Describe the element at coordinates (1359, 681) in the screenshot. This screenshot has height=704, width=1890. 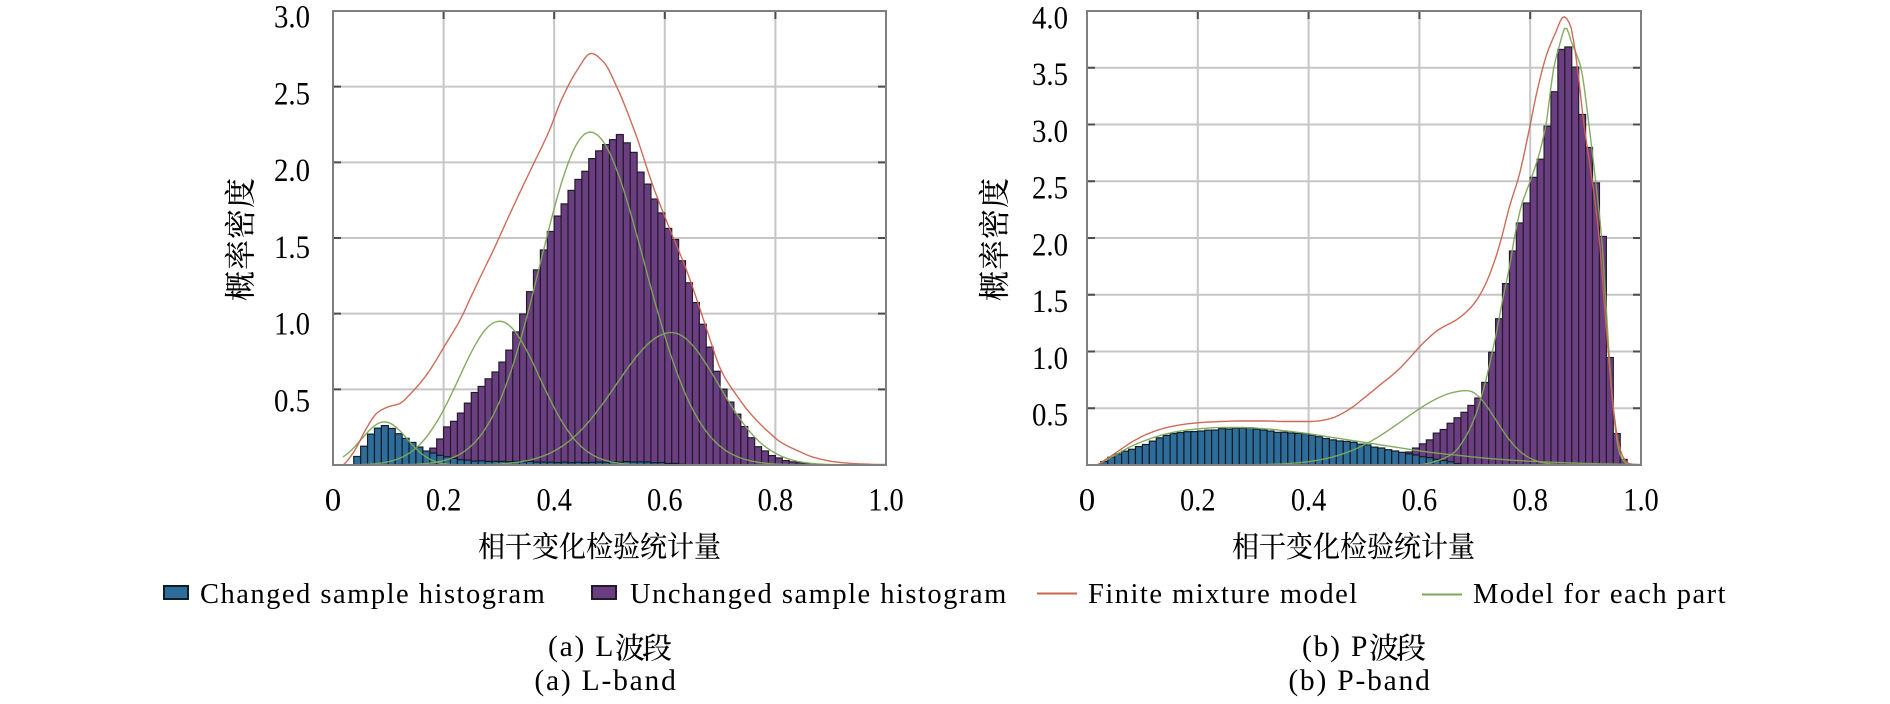
I see `svg-text: (b) P-band` at that location.